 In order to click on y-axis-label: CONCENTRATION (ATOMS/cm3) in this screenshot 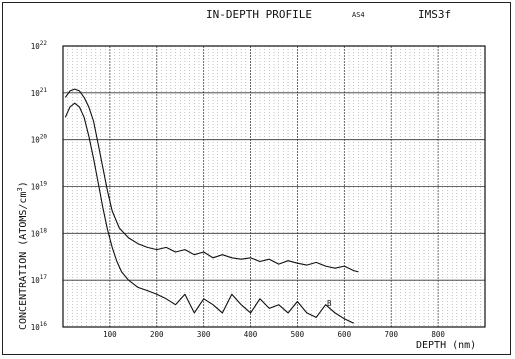, I will do `click(22, 255)`.